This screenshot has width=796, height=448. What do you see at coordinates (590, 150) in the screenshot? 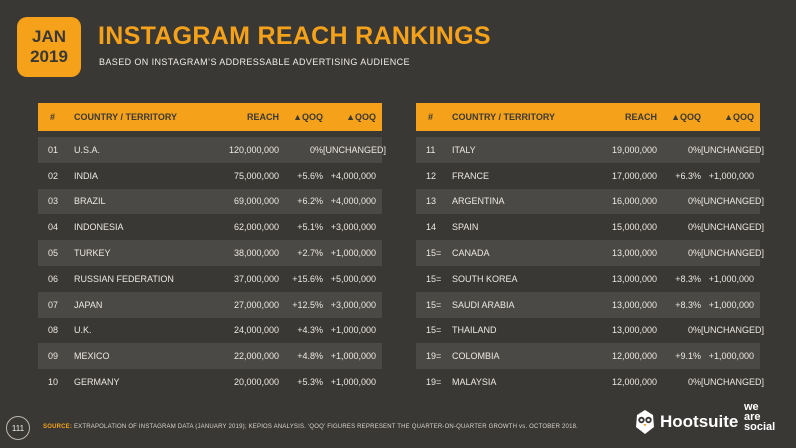
I see `table-row: 11 ITALY 19,000,000 0% [UNCHANGED]` at bounding box center [590, 150].